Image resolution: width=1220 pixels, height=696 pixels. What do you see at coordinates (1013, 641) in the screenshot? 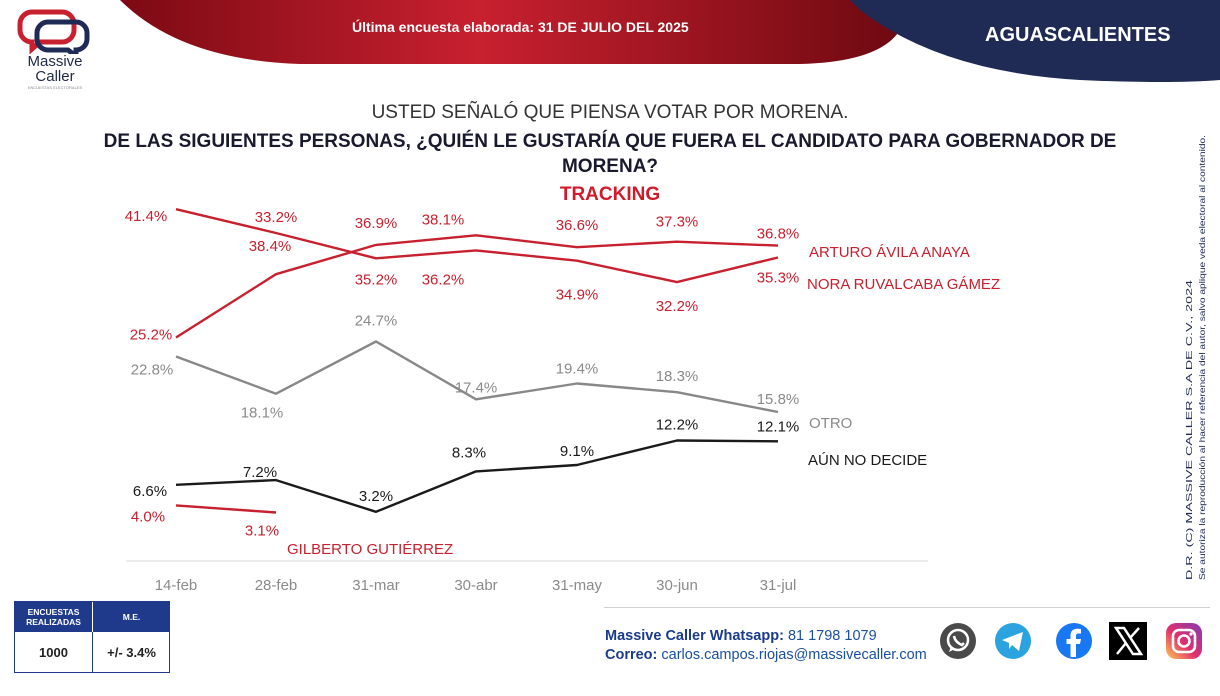
I see `telegram-icon` at bounding box center [1013, 641].